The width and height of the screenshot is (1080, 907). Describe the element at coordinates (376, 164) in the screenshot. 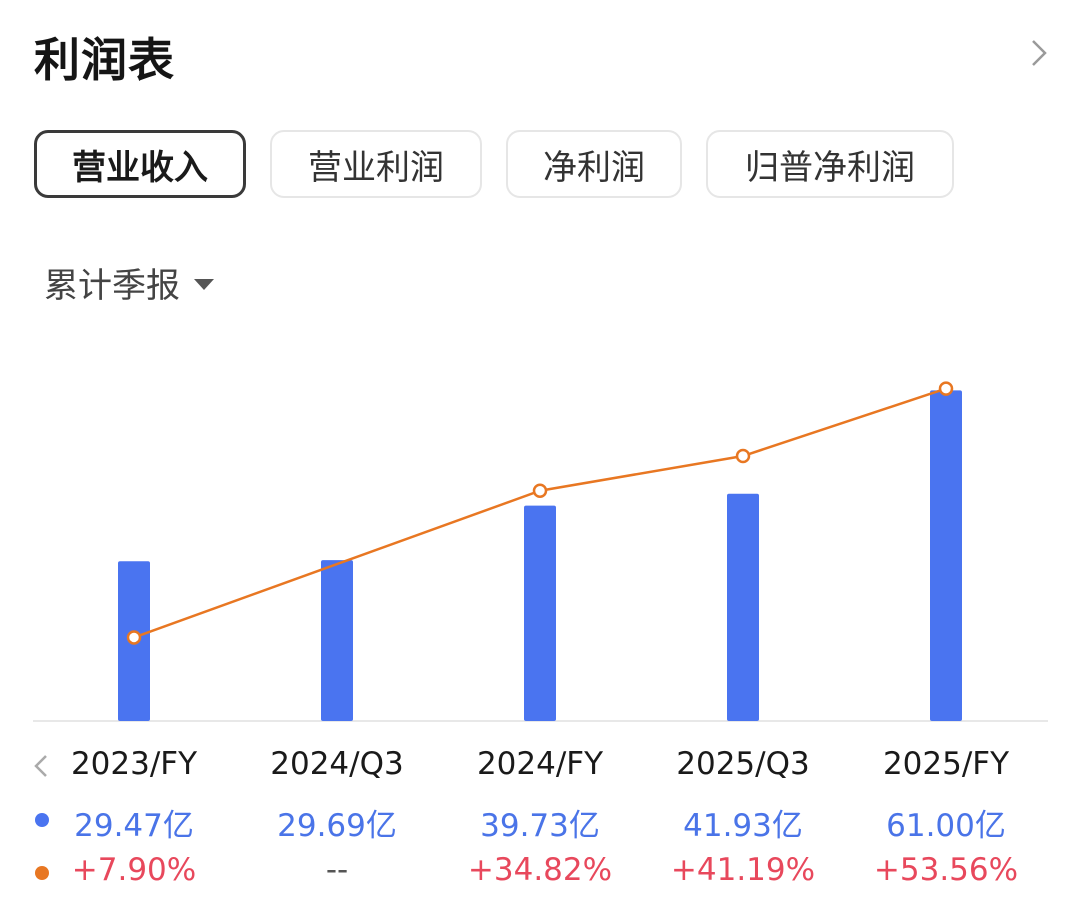

I see `tab-operating-profit: 营业利润` at that location.